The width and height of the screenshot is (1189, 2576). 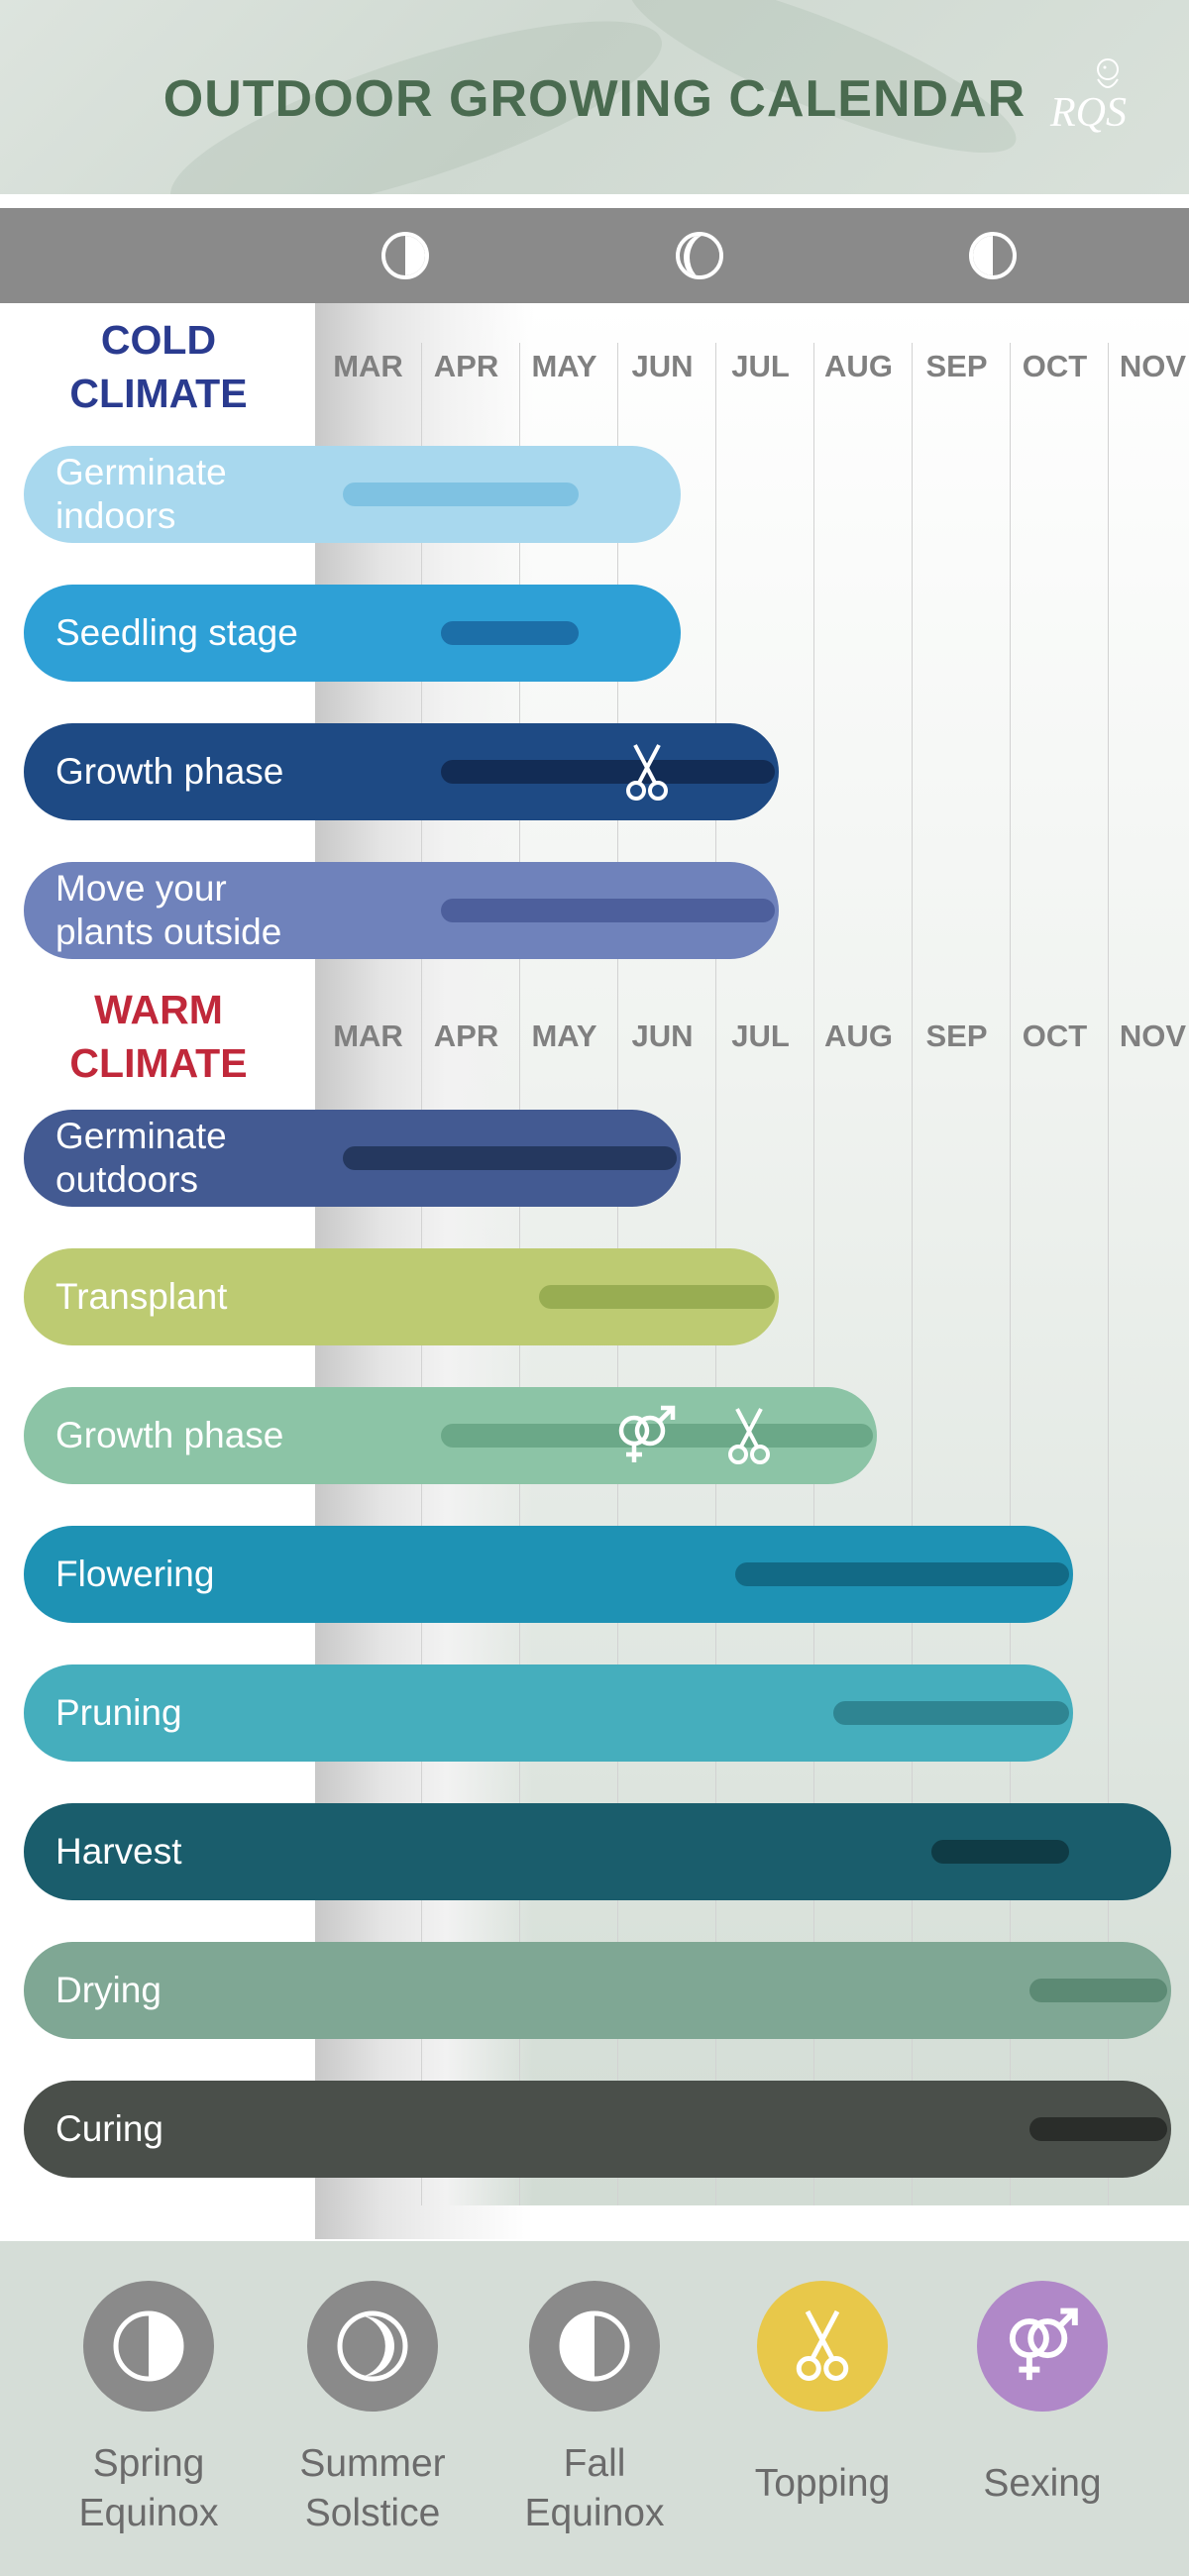 I want to click on stage-label: Germinate outdoors, so click(x=141, y=1158).